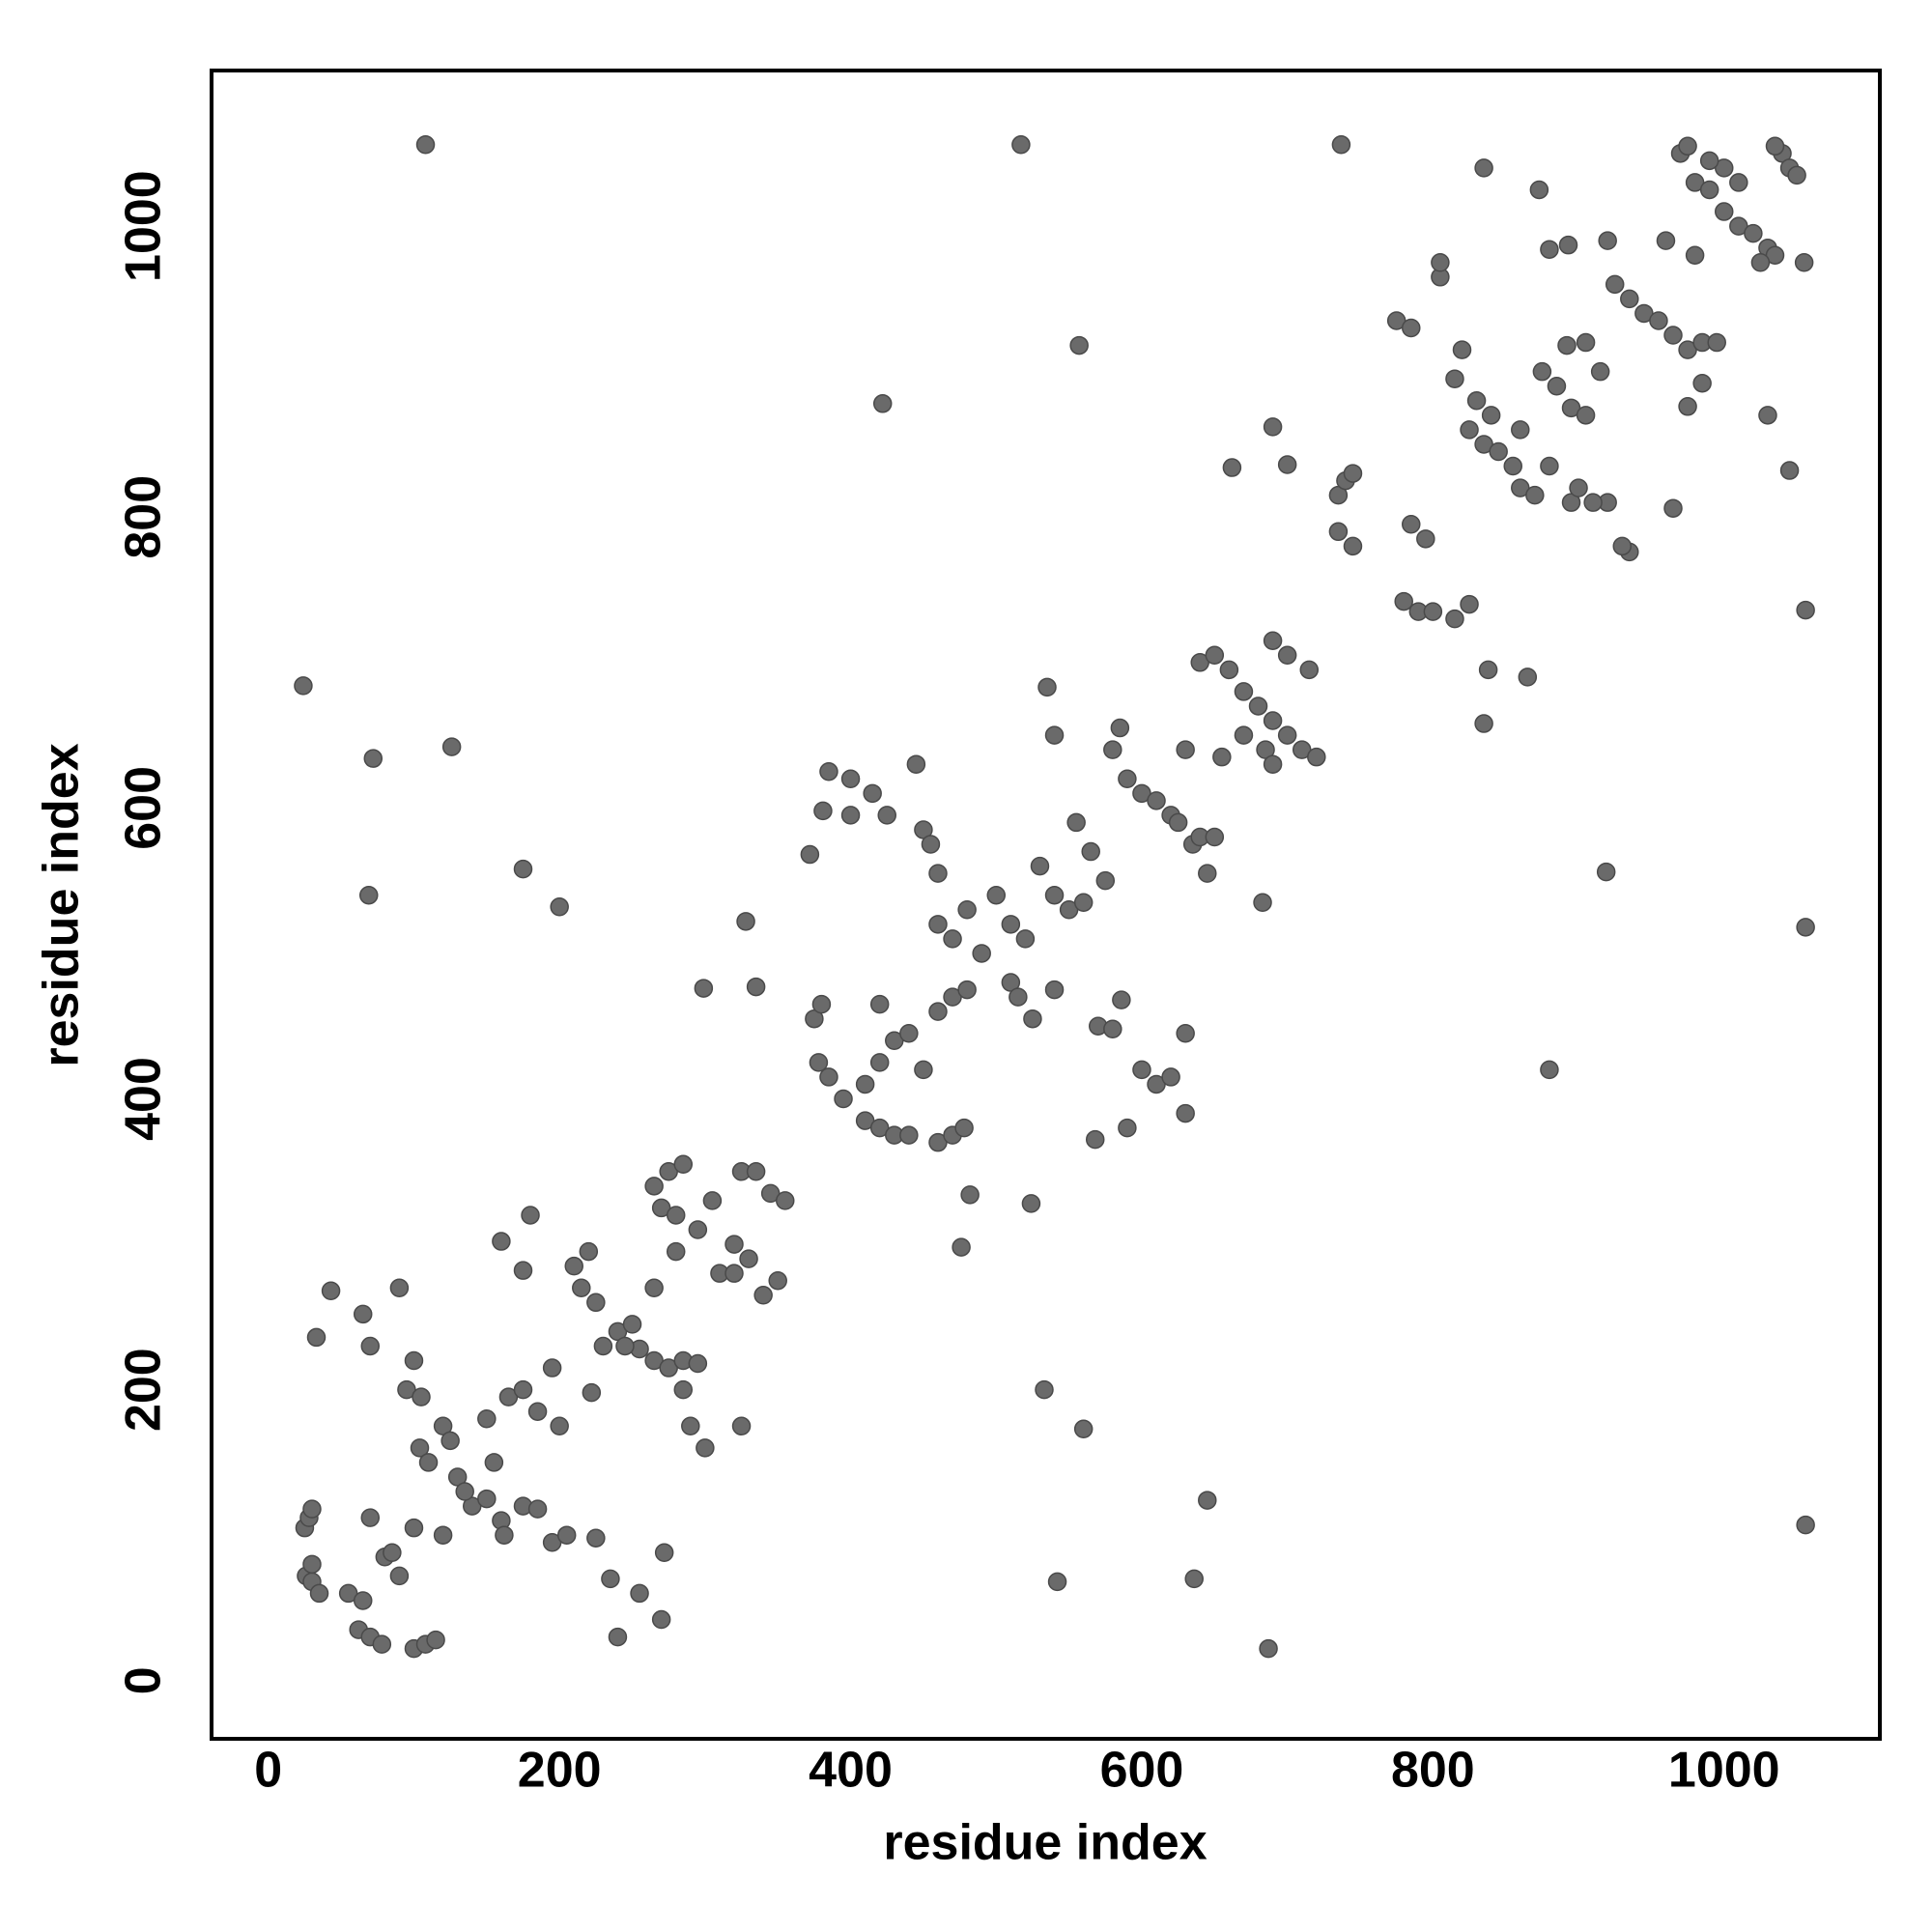  What do you see at coordinates (851, 1771) in the screenshot?
I see `x-tick-label: 400` at bounding box center [851, 1771].